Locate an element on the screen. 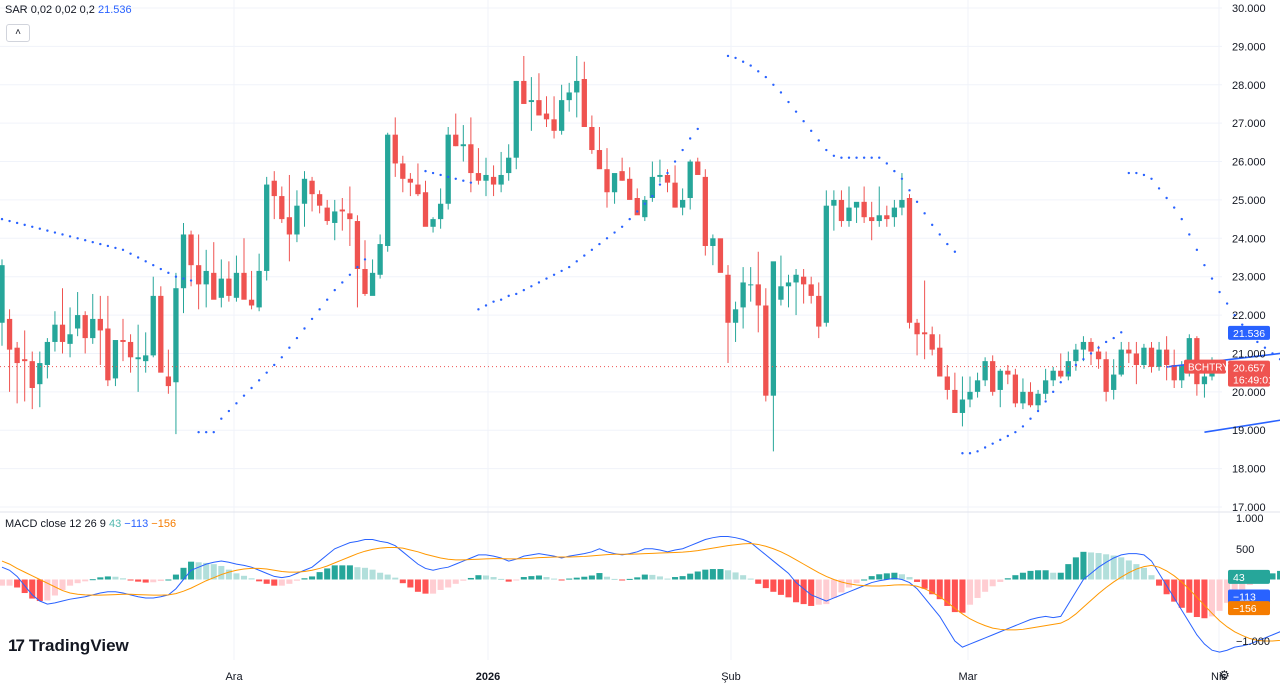  price-tick-label: 22.000 is located at coordinates (1249, 316).